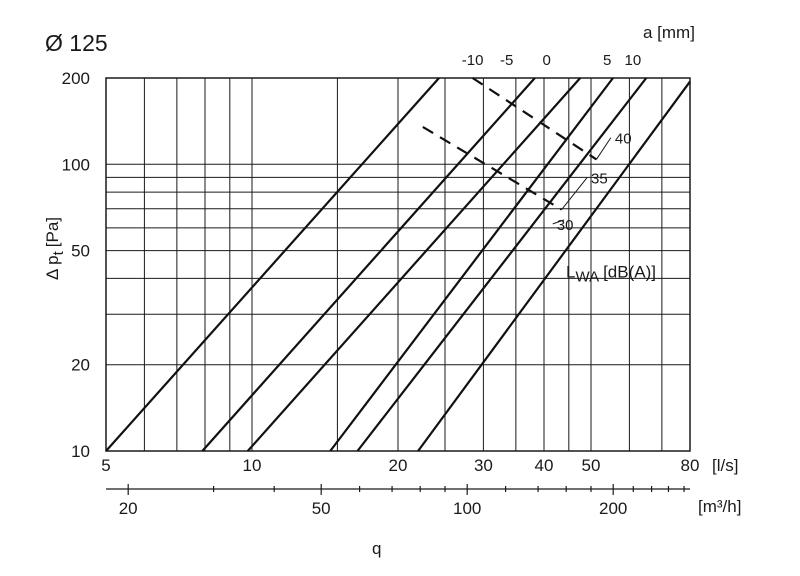 The width and height of the screenshot is (800, 576). What do you see at coordinates (105, 465) in the screenshot?
I see `x-tick-label: 5` at bounding box center [105, 465].